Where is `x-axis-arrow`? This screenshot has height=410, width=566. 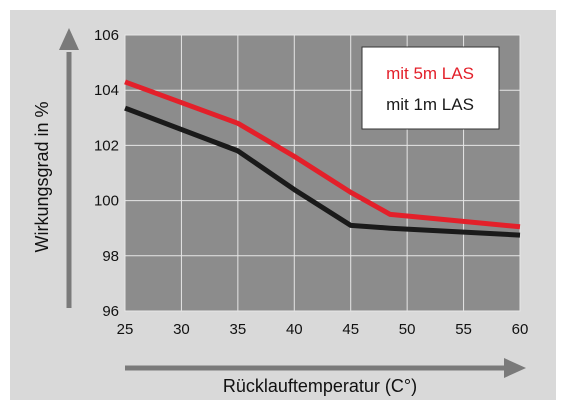 x-axis-arrow is located at coordinates (325, 368).